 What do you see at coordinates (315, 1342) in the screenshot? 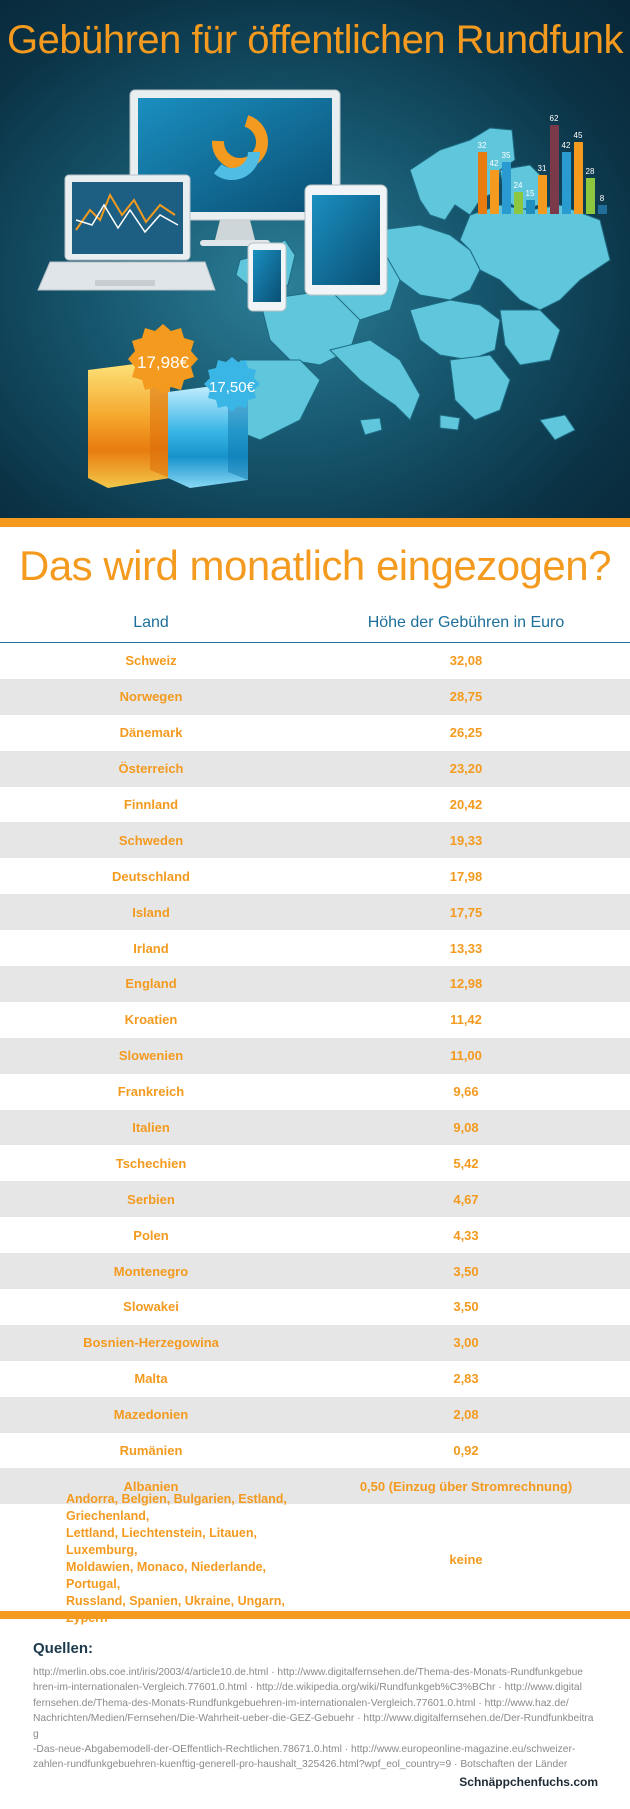
I see `table-row: Bosnien-Herzegowina 3,00` at bounding box center [315, 1342].